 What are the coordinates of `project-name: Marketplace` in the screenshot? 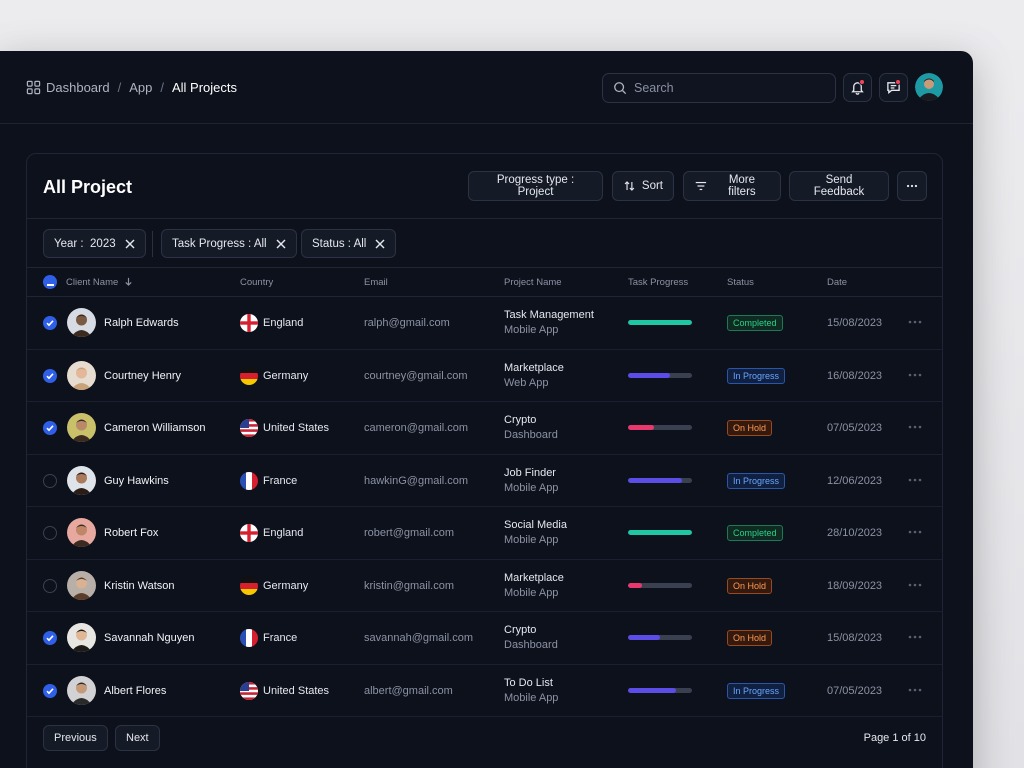 It's located at (534, 367).